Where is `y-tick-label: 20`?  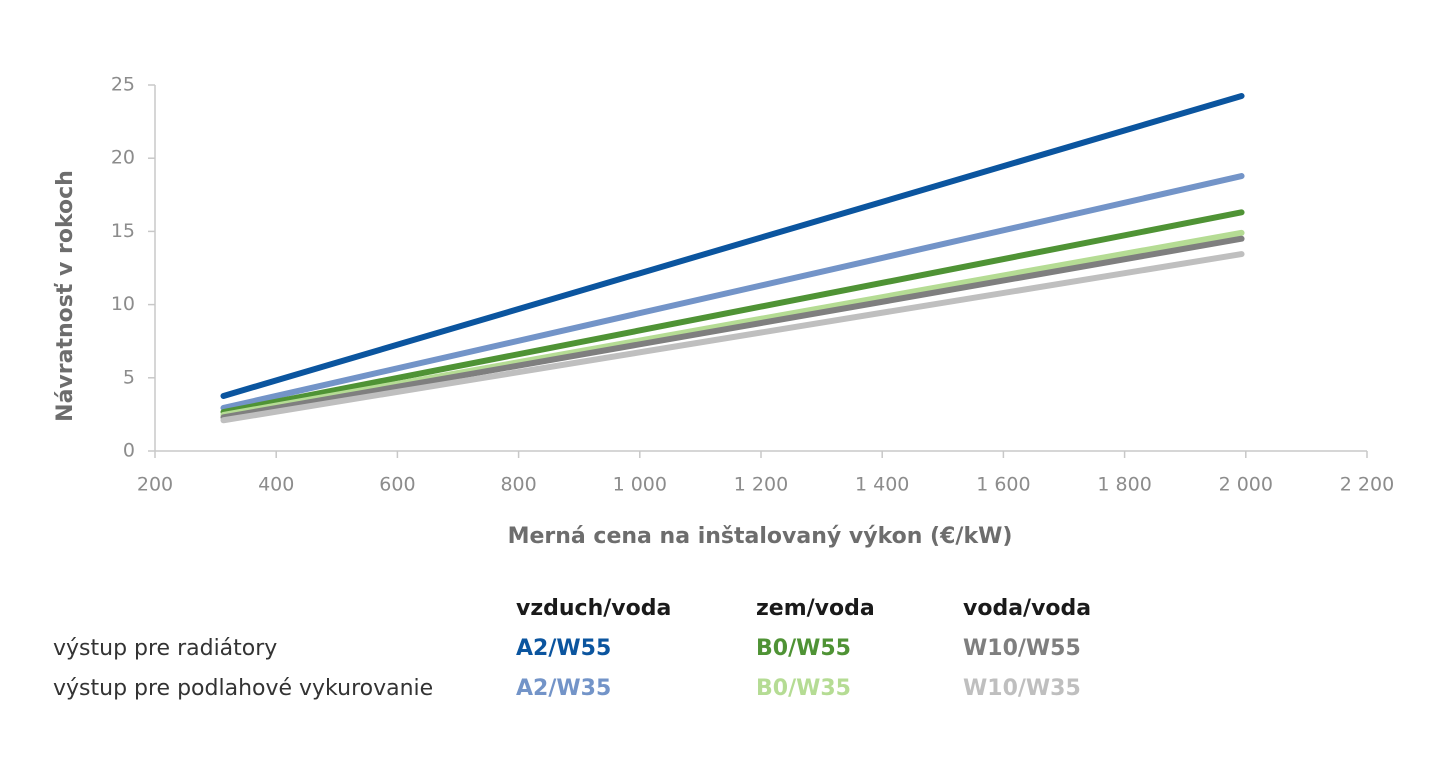 y-tick-label: 20 is located at coordinates (123, 158).